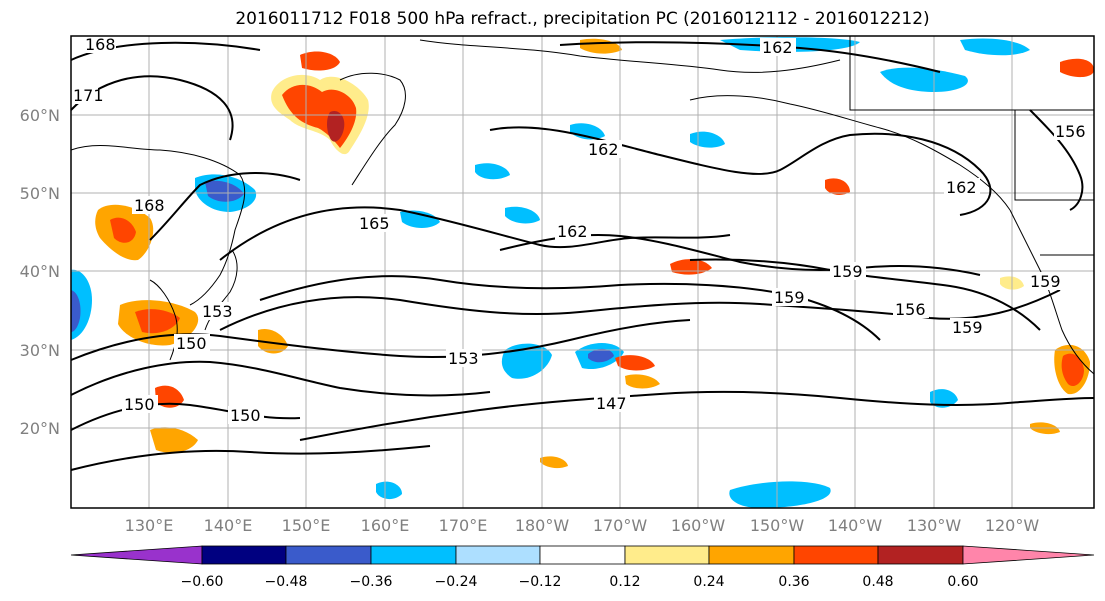 The height and width of the screenshot is (601, 1105). I want to click on colorbar-tick: 0.24, so click(708, 582).